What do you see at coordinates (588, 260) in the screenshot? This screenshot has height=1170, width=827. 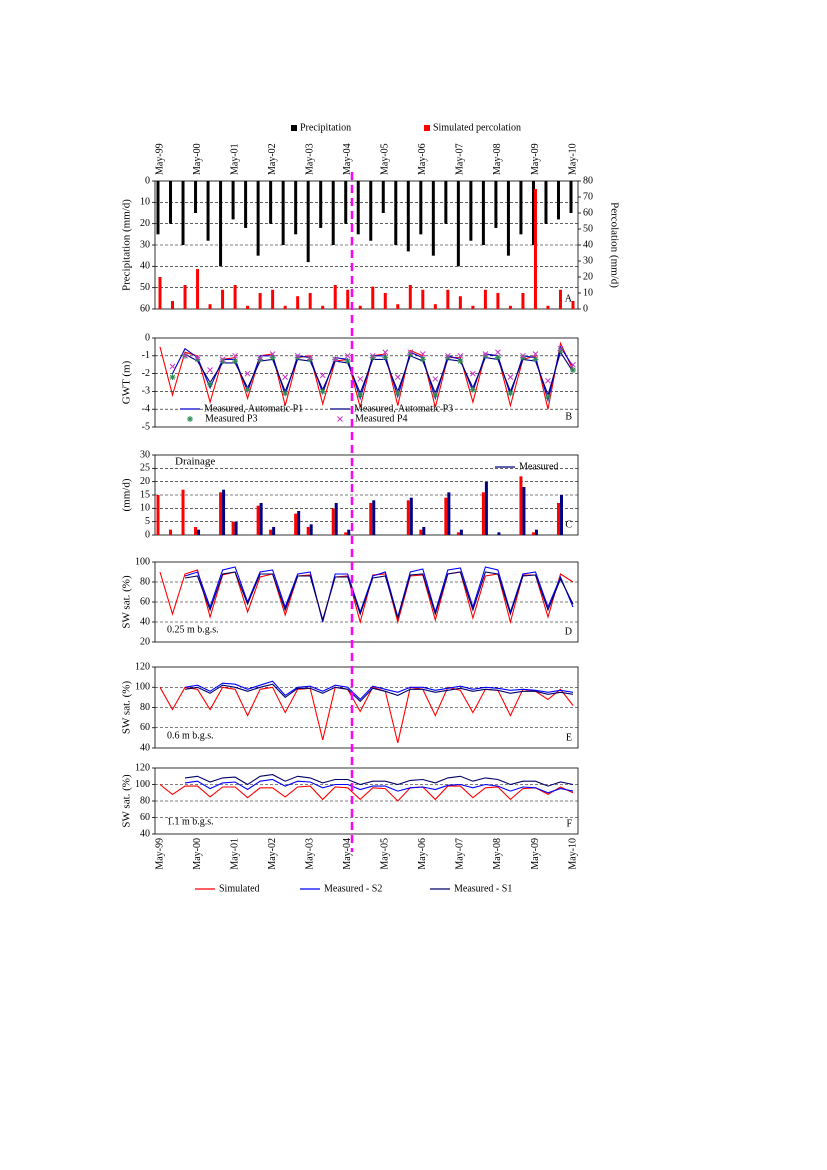 I see `y2-tick-label: 30` at bounding box center [588, 260].